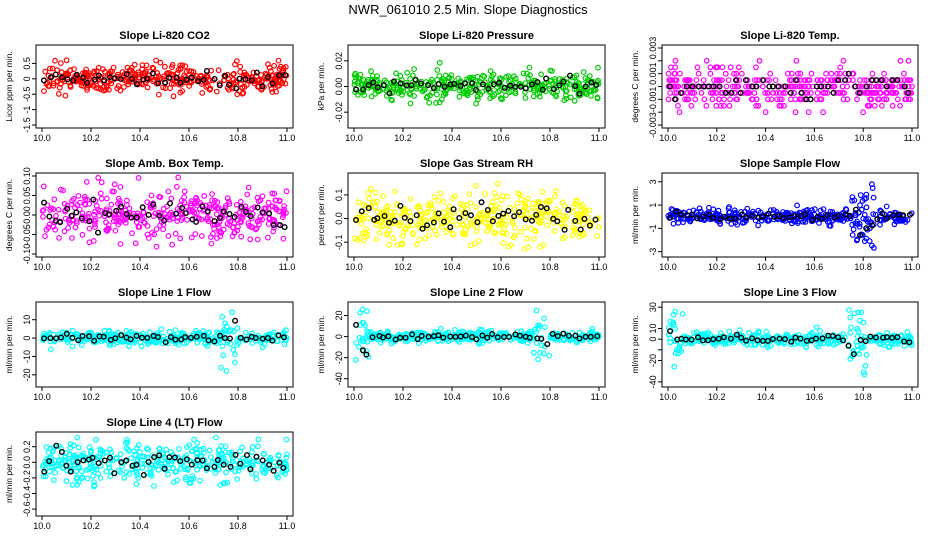  Describe the element at coordinates (27, 234) in the screenshot. I see `y-tick-label: -0.05` at that location.